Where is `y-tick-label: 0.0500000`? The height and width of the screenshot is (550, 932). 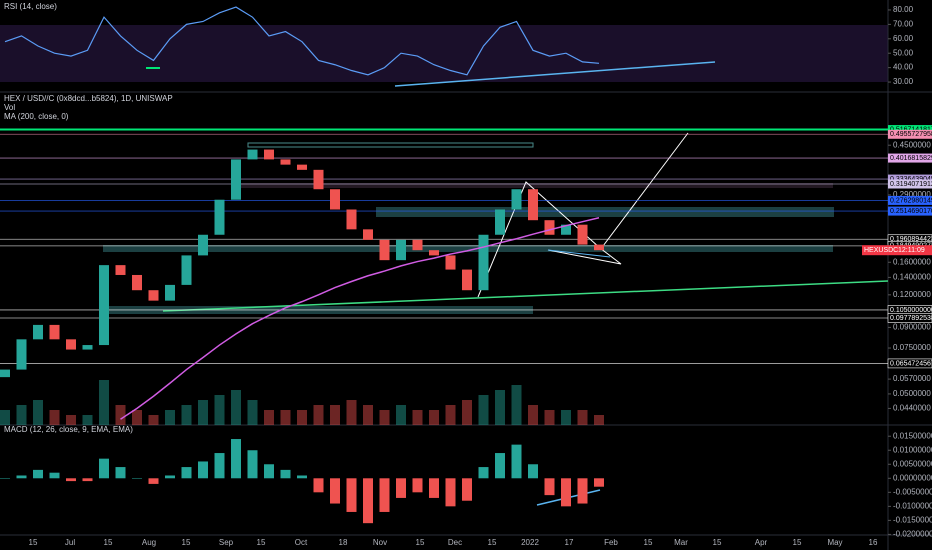 y-tick-label: 0.0500000 is located at coordinates (912, 393).